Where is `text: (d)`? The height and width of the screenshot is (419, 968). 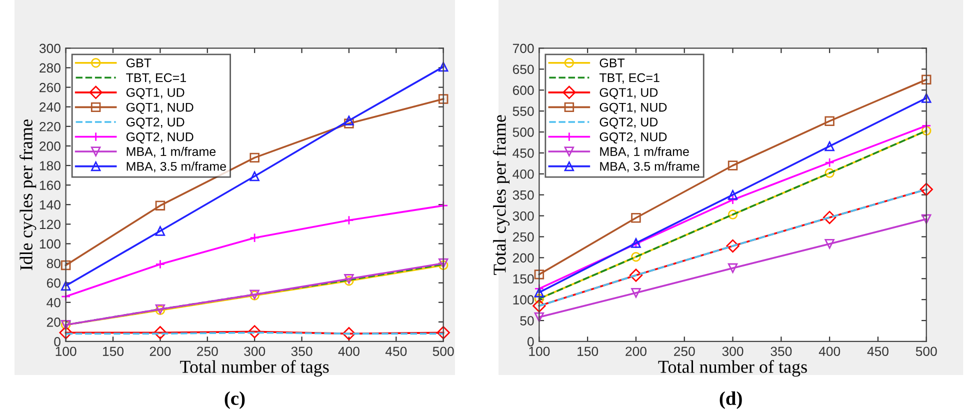 text: (d) is located at coordinates (731, 400).